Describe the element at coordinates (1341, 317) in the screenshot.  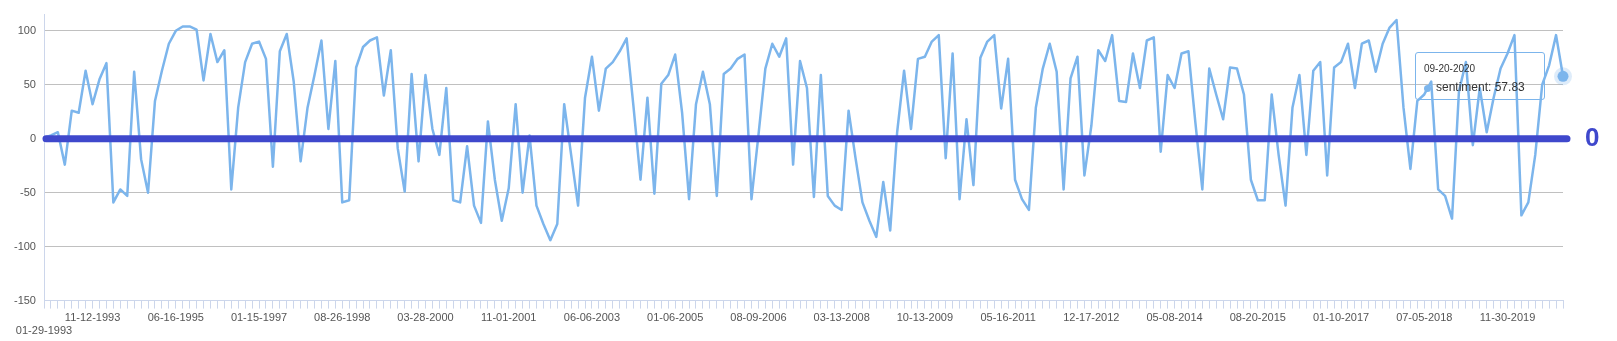
I see `x-tick-label: 01-10-2017` at that location.